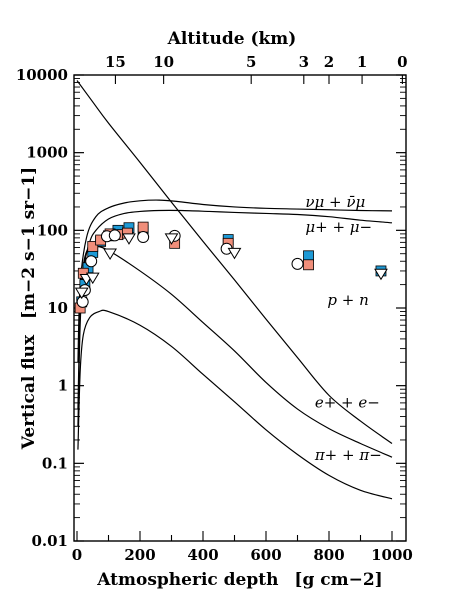 This screenshot has height=596, width=462. I want to click on top-axis-ticks: 15 10 5 3 2 1 0, so click(256, 68).